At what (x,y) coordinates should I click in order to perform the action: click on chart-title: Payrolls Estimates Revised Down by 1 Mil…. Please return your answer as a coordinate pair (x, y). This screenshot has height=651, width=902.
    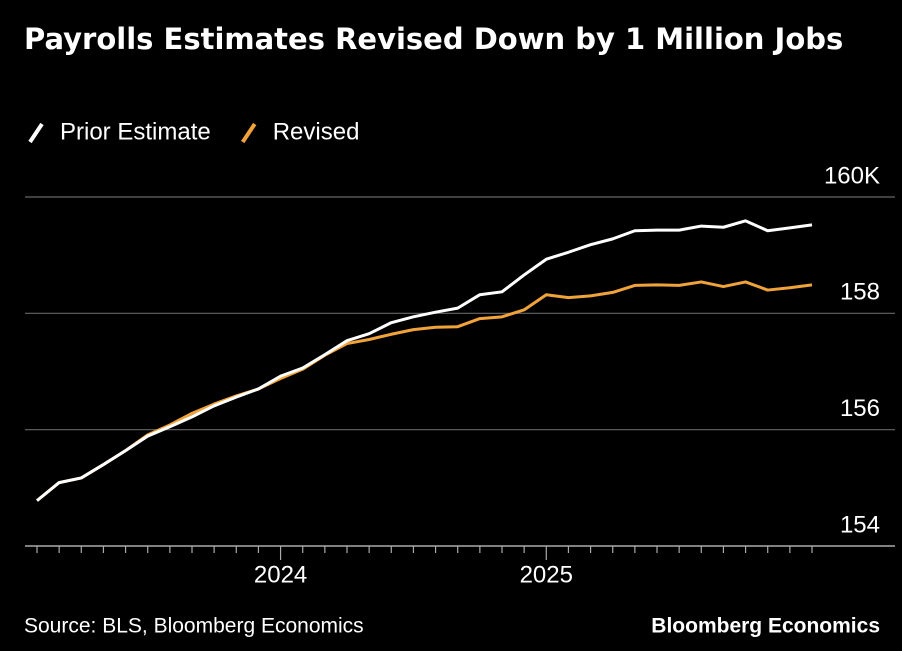
    Looking at the image, I should click on (434, 39).